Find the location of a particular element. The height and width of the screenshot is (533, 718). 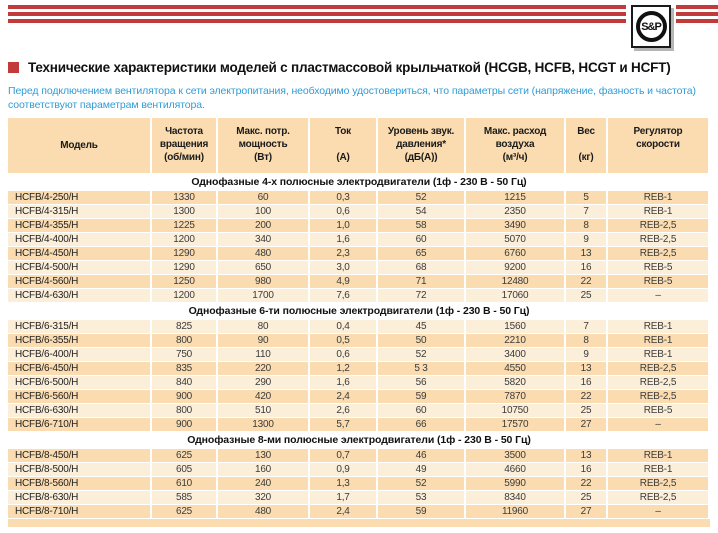

value-cell: 5070 is located at coordinates (515, 239).